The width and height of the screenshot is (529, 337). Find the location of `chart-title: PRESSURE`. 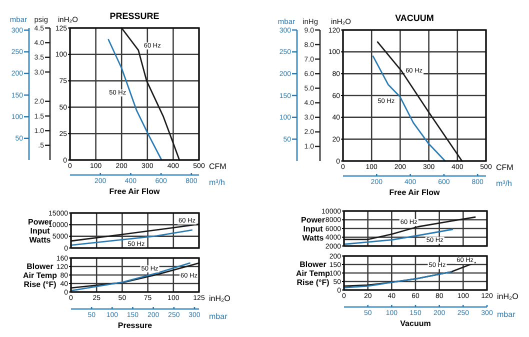

chart-title: PRESSURE is located at coordinates (135, 16).